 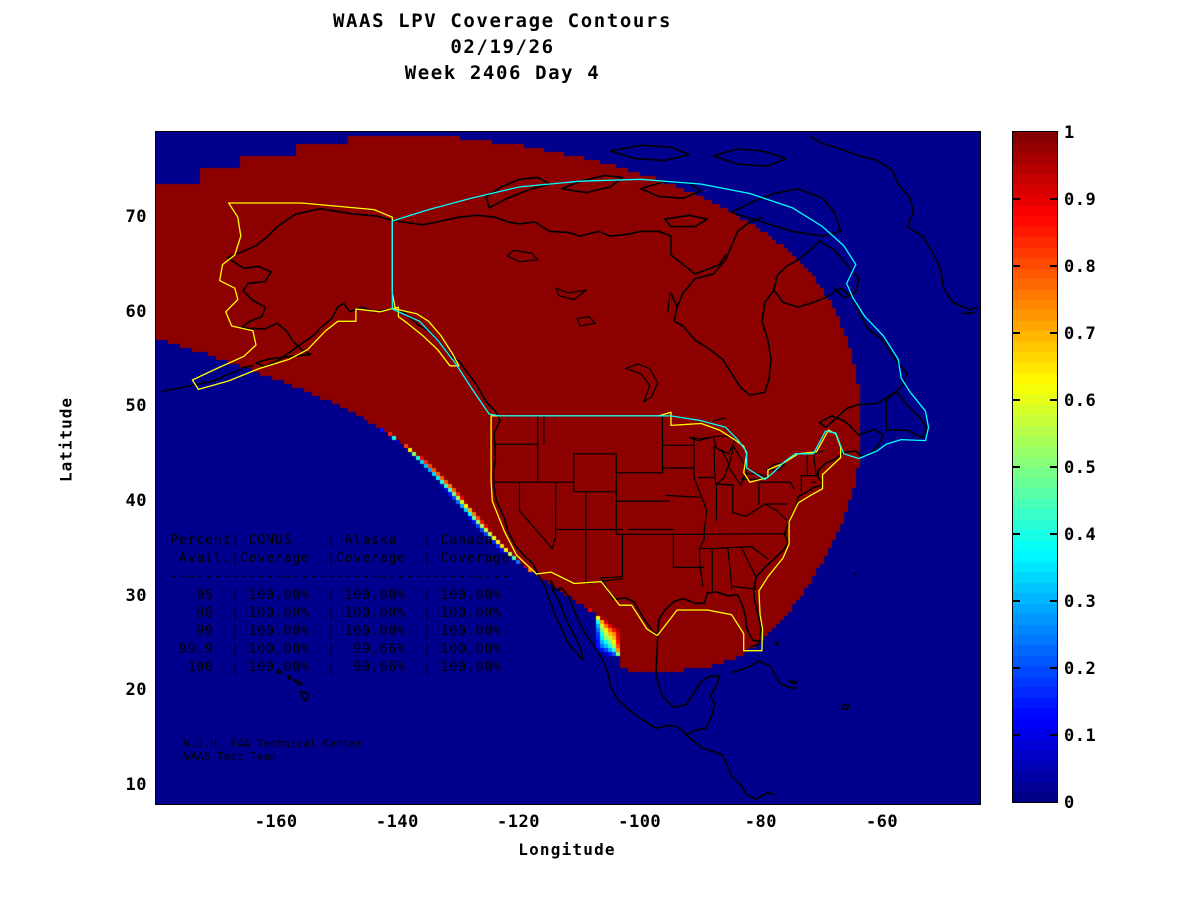 I want to click on y-tick-label: 50, so click(x=136, y=406).